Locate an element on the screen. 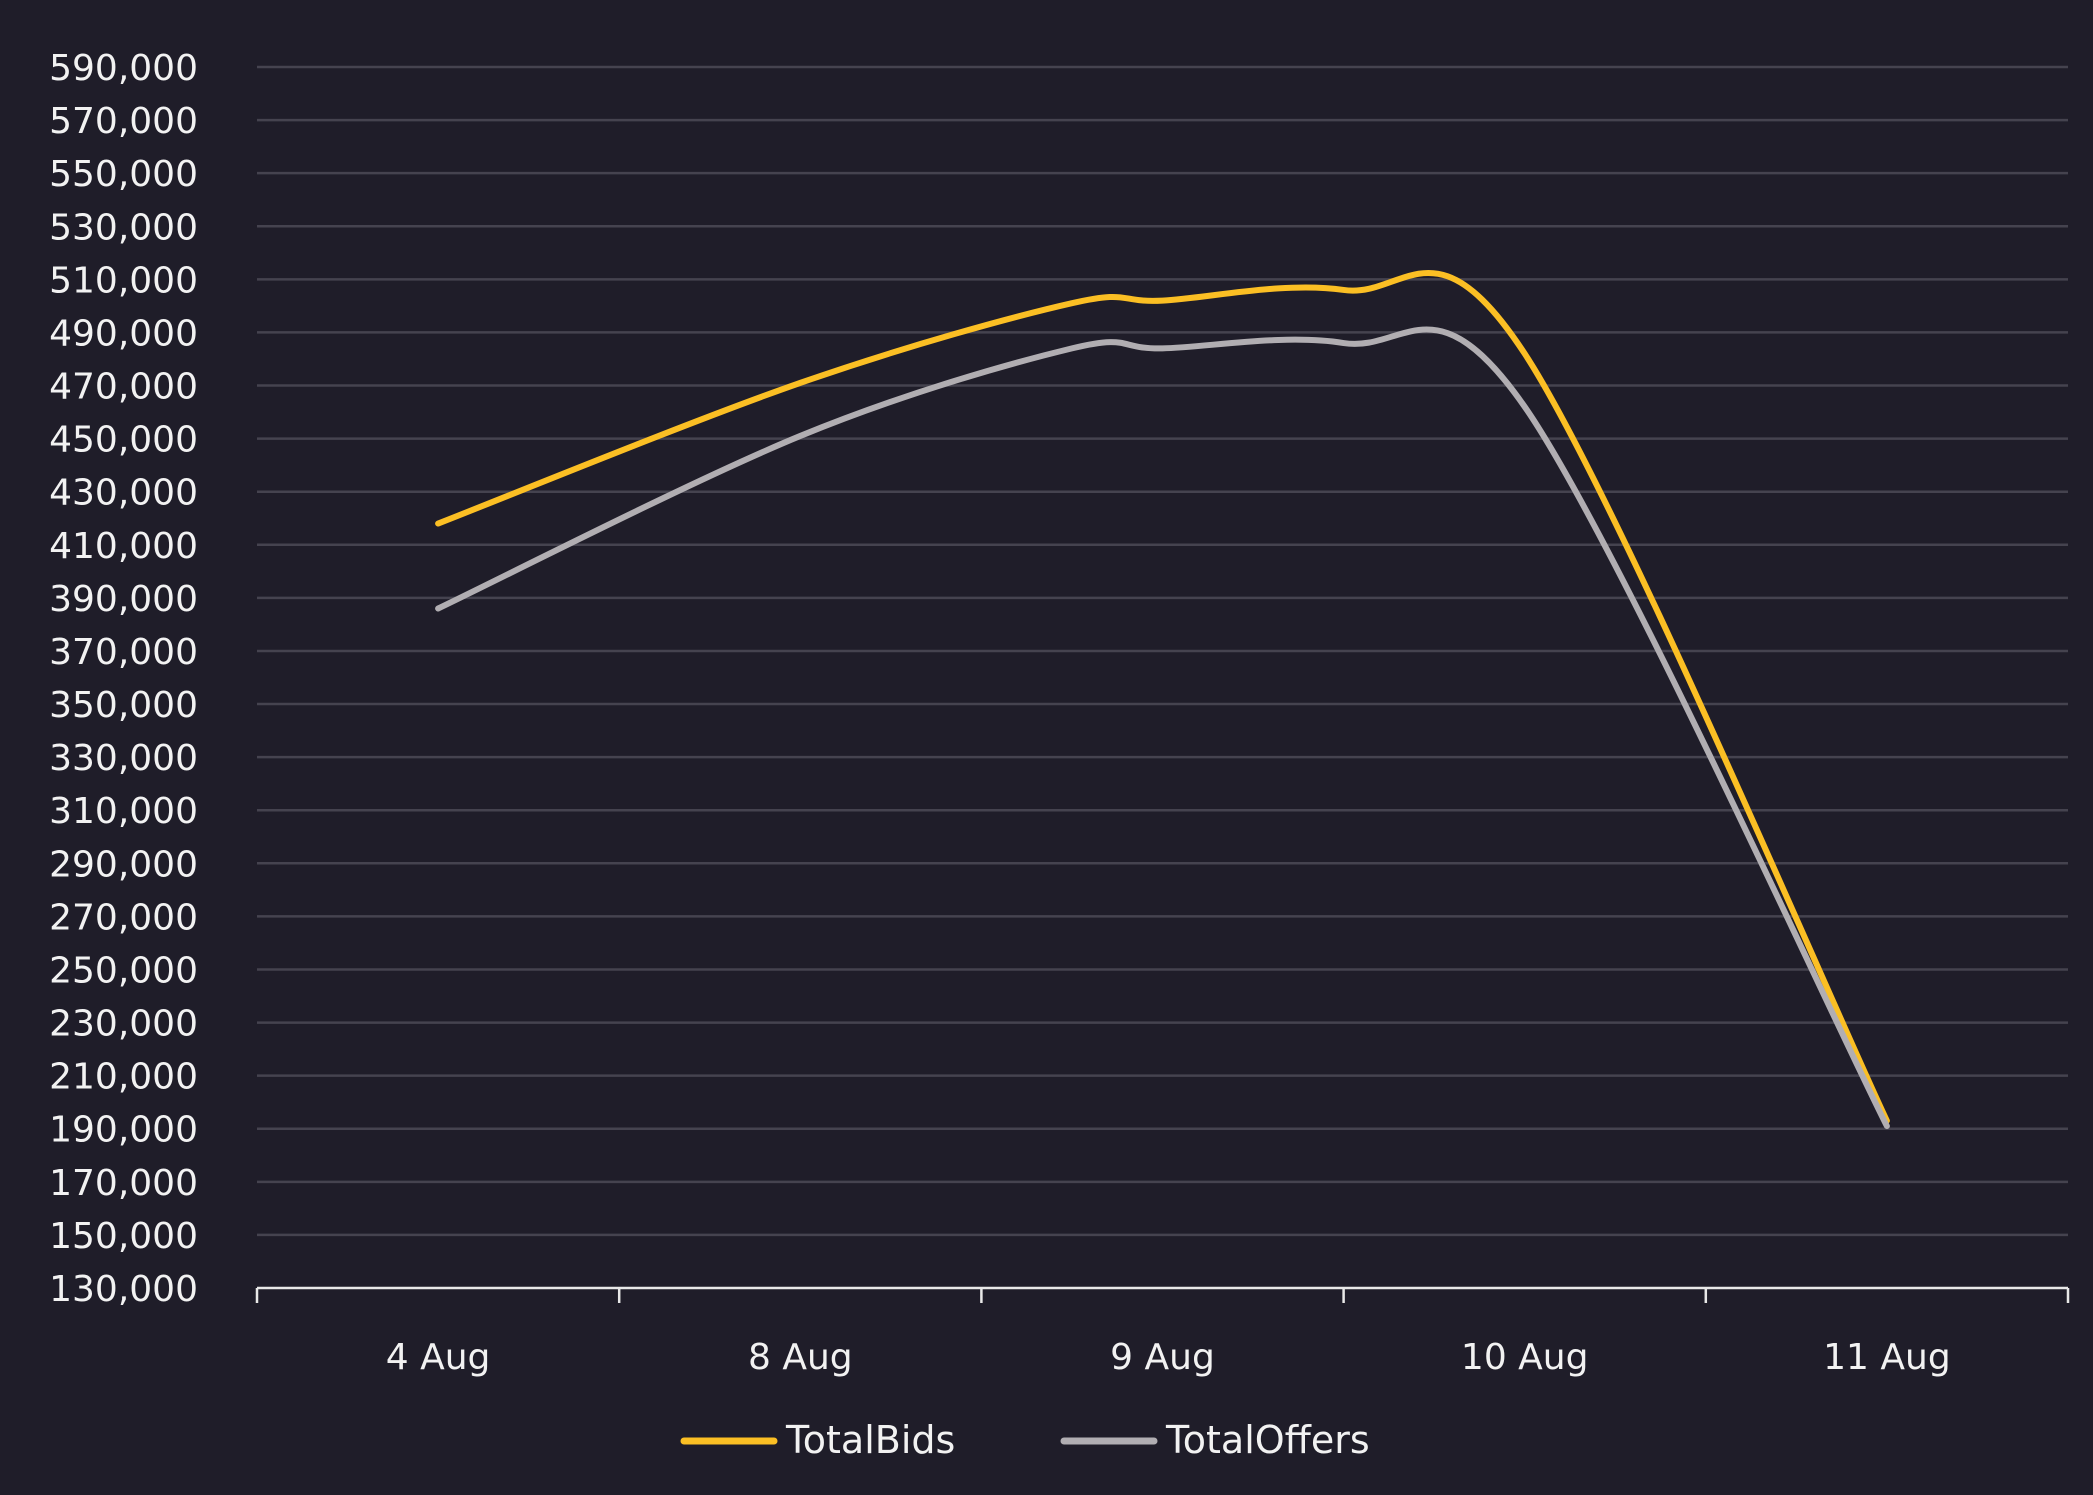 Image resolution: width=2093 pixels, height=1495 pixels. y-tick-label: 170,000 is located at coordinates (123, 1183).